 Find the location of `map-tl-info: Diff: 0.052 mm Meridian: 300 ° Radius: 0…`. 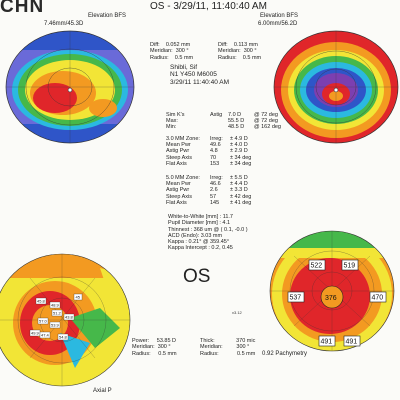

map-tl-info: Diff: 0.052 mm Meridian: 300 ° Radius: 0… is located at coordinates (171, 51).